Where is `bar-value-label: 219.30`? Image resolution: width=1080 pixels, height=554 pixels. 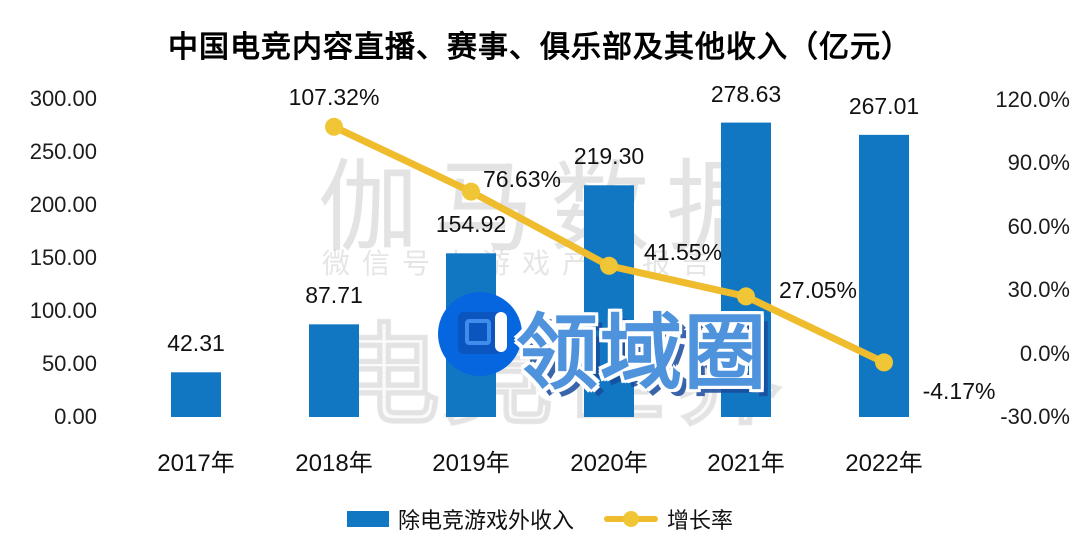 bar-value-label: 219.30 is located at coordinates (609, 156).